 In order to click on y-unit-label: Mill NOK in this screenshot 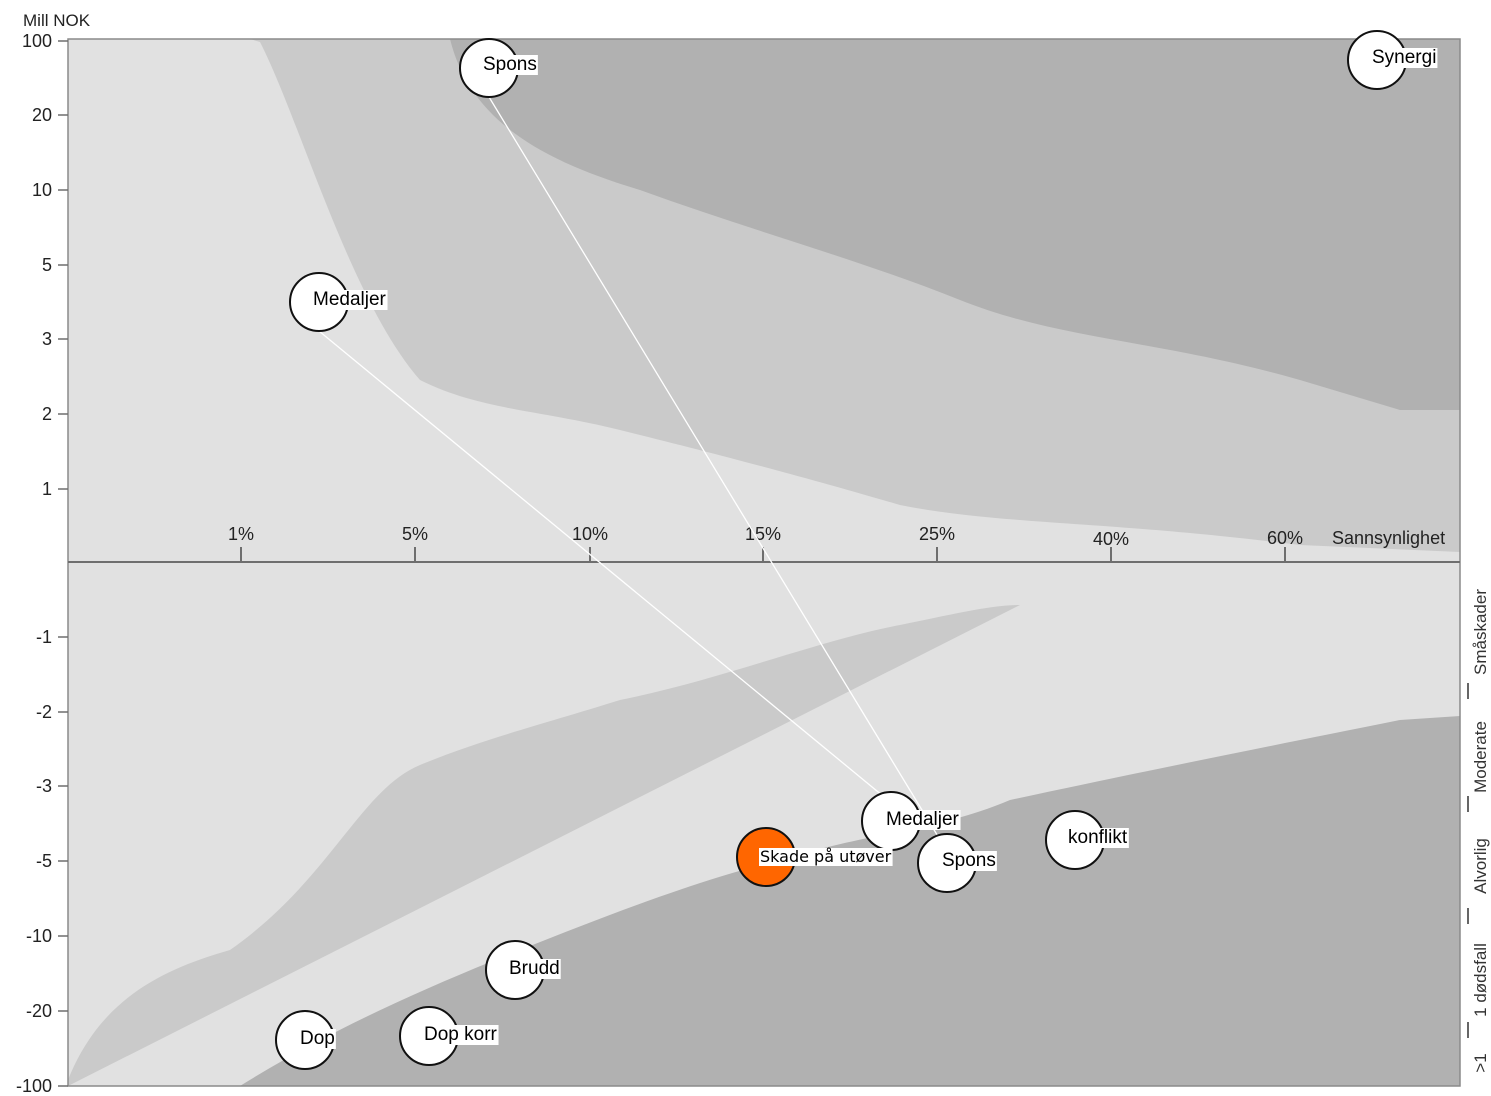, I will do `click(57, 20)`.